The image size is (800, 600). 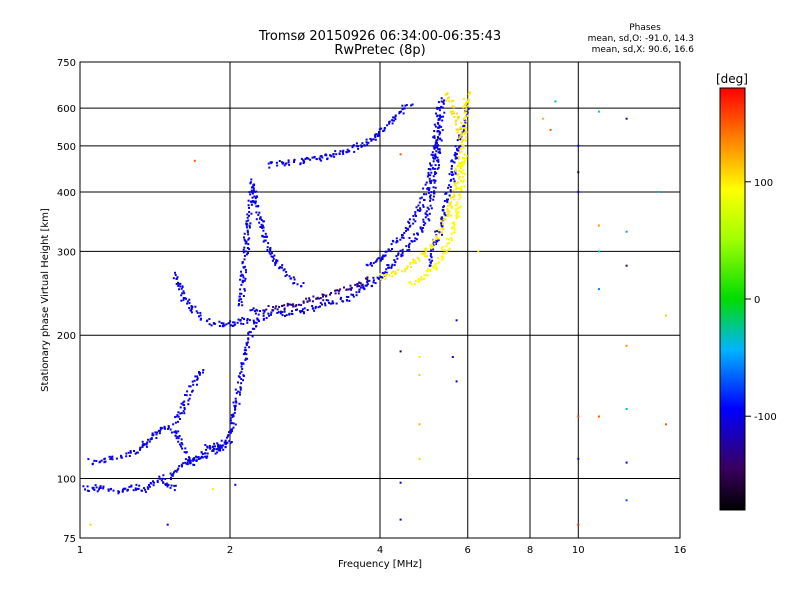 What do you see at coordinates (382, 550) in the screenshot?
I see `x-axis-ticks: 1 2 4 6 8 10 16` at bounding box center [382, 550].